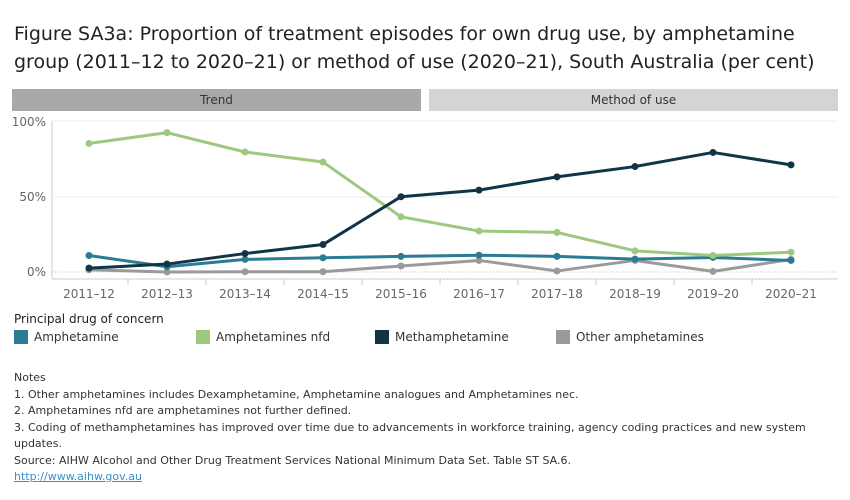 The height and width of the screenshot is (500, 850). Describe the element at coordinates (557, 294) in the screenshot. I see `x-tick-label: 2017–18` at that location.